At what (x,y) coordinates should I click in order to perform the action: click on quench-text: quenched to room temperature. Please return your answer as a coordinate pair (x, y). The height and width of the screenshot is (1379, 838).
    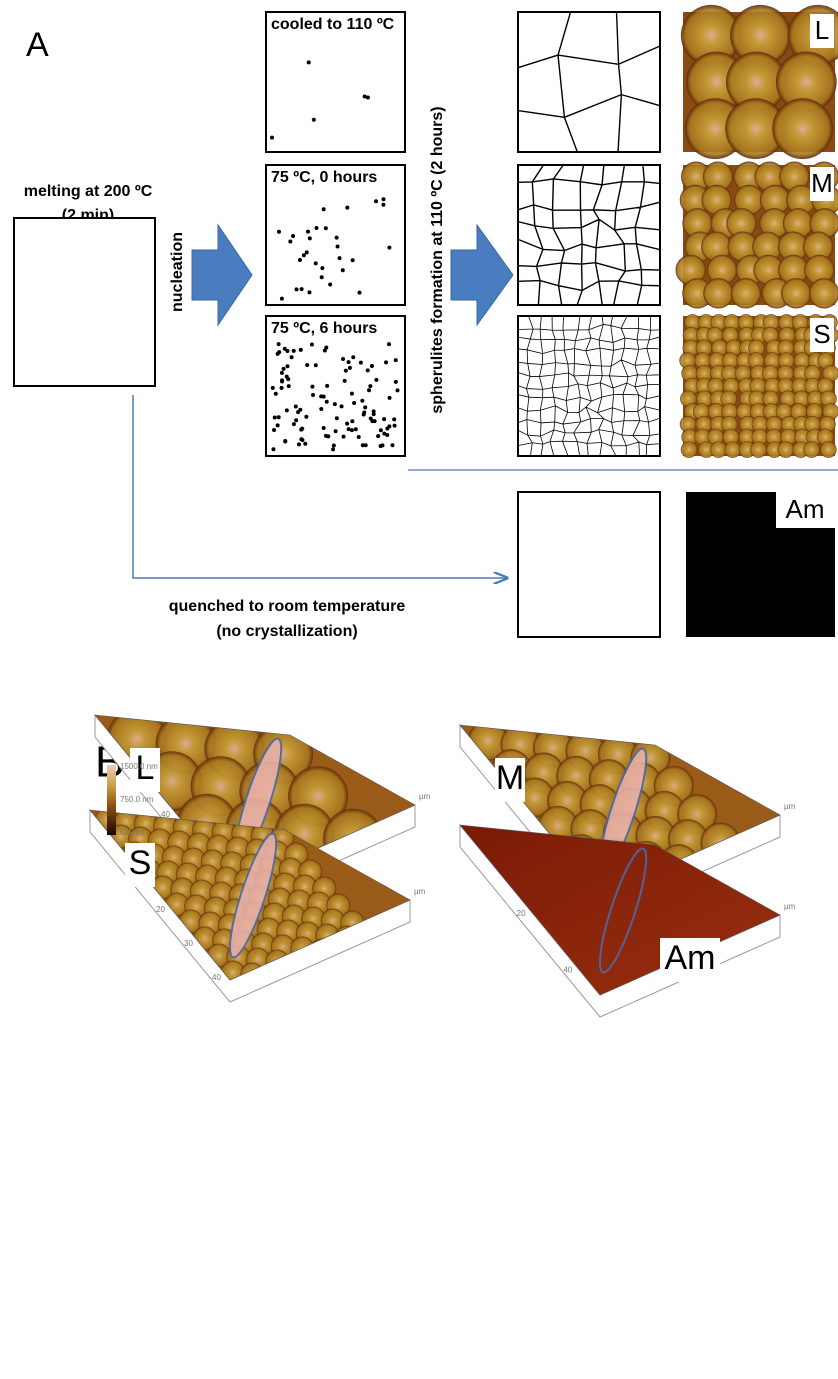
    Looking at the image, I should click on (287, 606).